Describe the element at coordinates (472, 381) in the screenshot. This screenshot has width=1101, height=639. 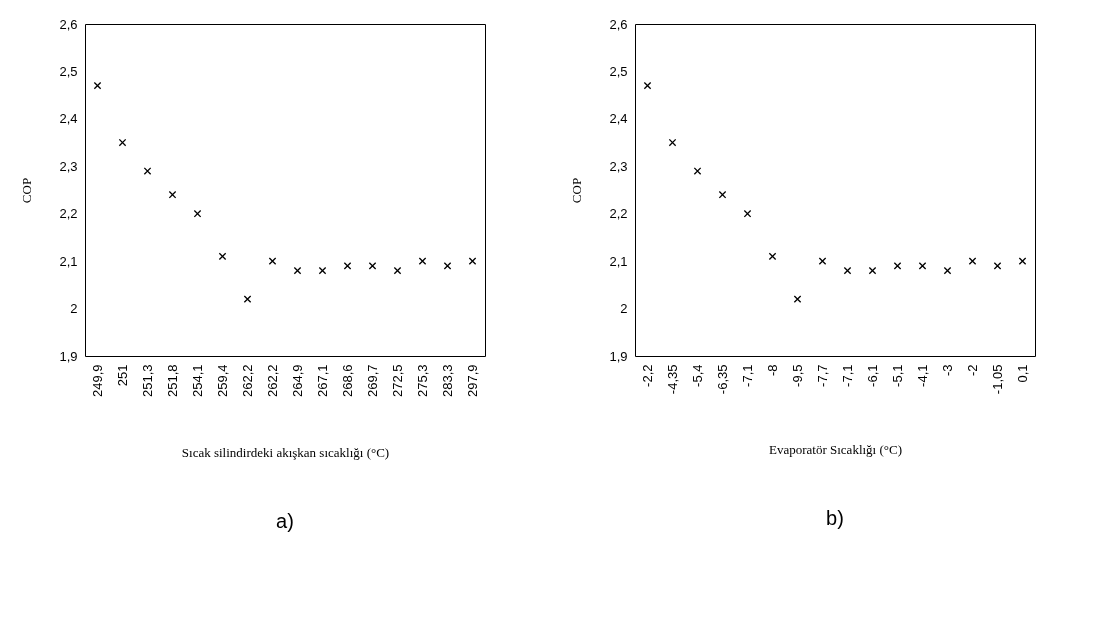
I see `x-tick-label: 297,9` at that location.